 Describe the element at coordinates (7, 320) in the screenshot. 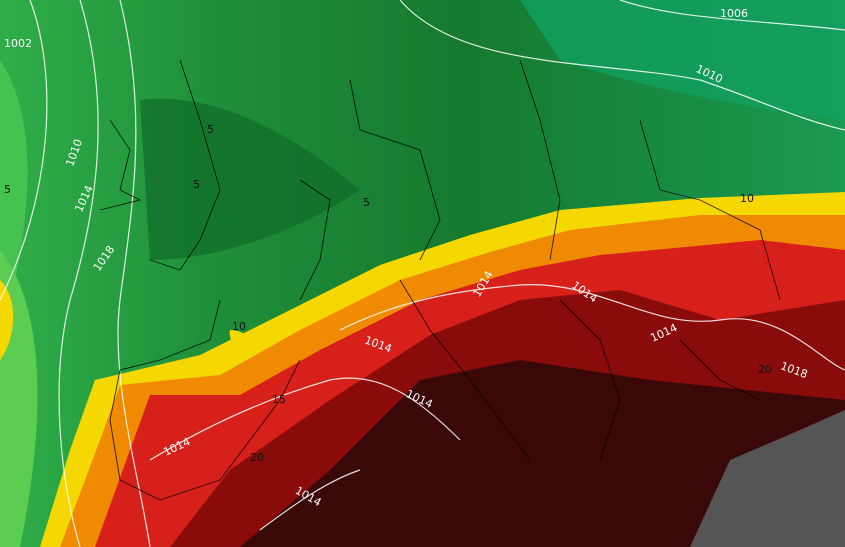

I see `yellow-zone` at that location.